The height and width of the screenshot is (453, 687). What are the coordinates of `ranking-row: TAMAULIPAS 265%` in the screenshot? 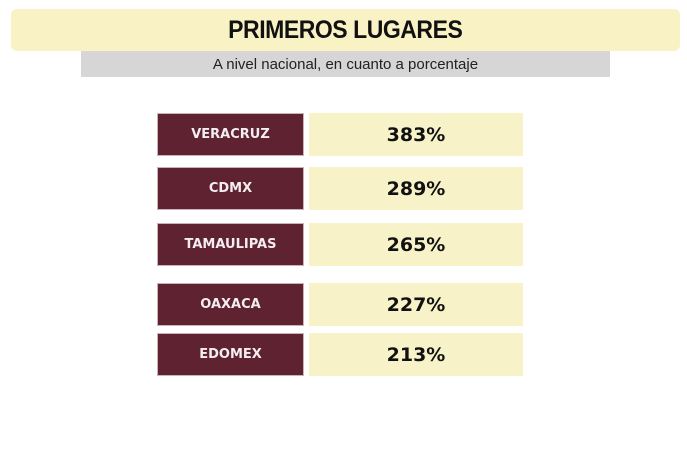 It's located at (341, 244).